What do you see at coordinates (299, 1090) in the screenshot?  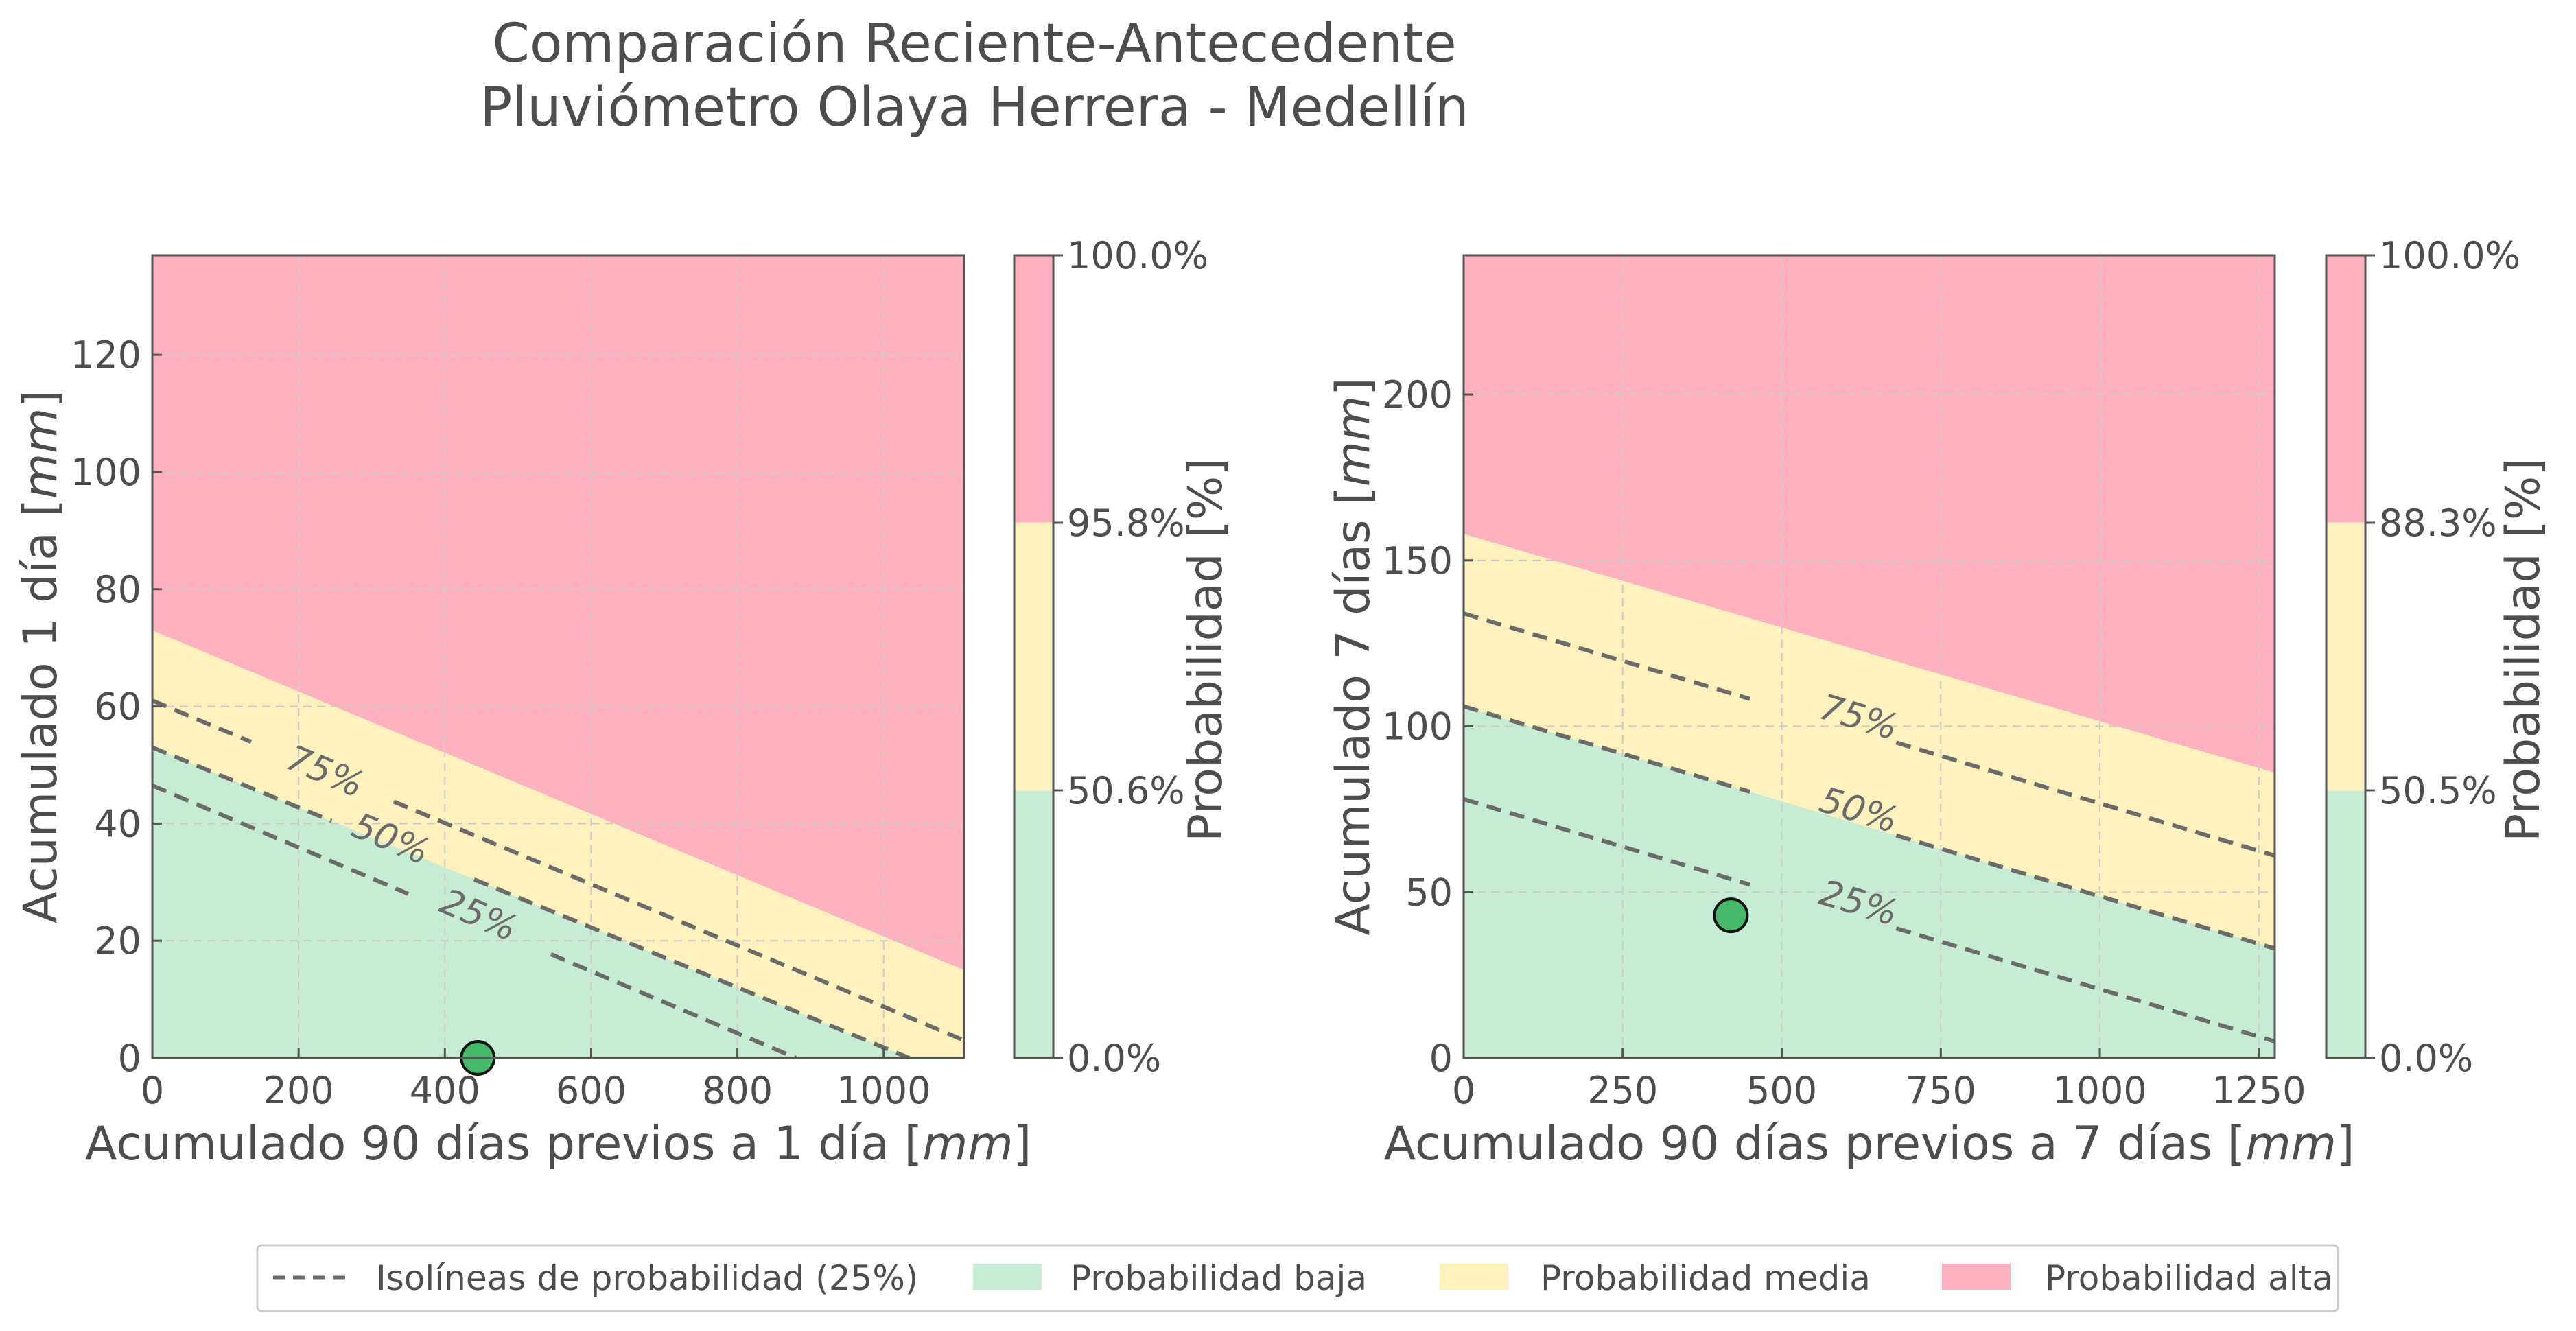 I see `left-x-tick-label: 200` at bounding box center [299, 1090].